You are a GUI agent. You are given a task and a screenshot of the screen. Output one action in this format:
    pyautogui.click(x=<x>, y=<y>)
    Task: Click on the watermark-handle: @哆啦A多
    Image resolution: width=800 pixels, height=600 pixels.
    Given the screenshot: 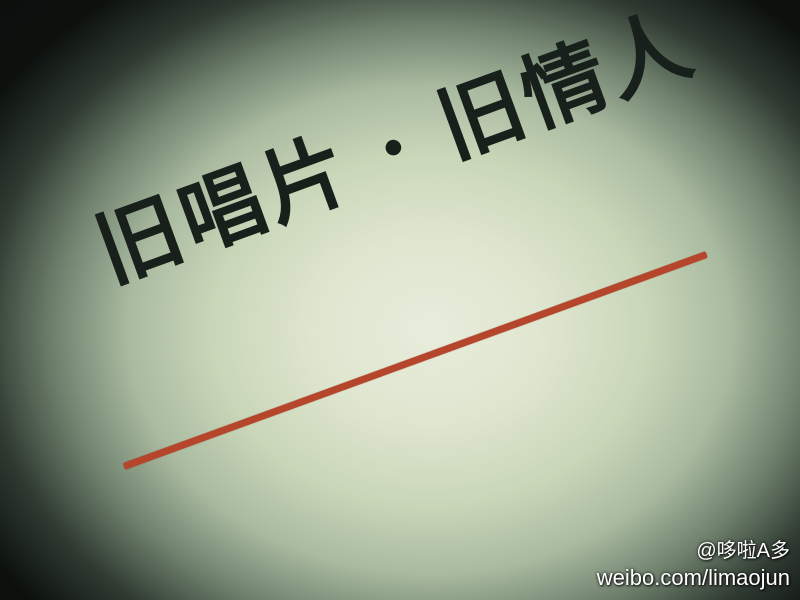 What is the action you would take?
    pyautogui.click(x=743, y=551)
    